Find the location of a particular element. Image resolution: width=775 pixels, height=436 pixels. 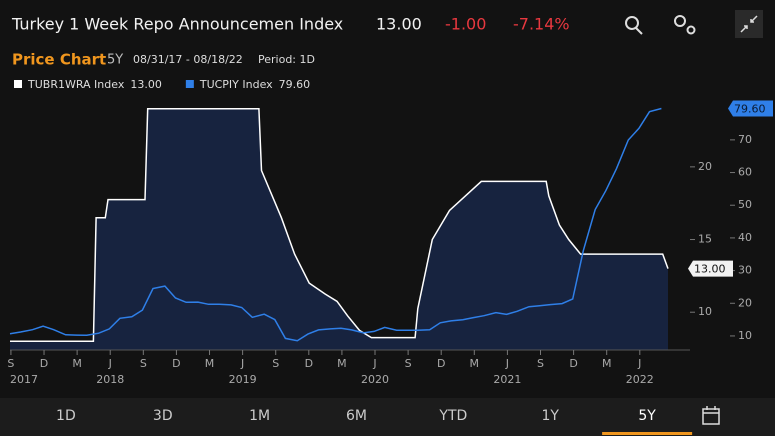

legend-value: 13.00 is located at coordinates (146, 84).